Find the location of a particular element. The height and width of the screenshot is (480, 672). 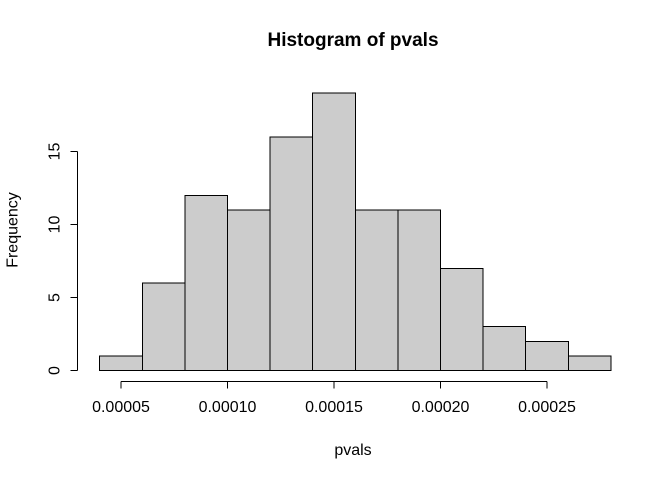

y-tick-label: 10 is located at coordinates (55, 225).